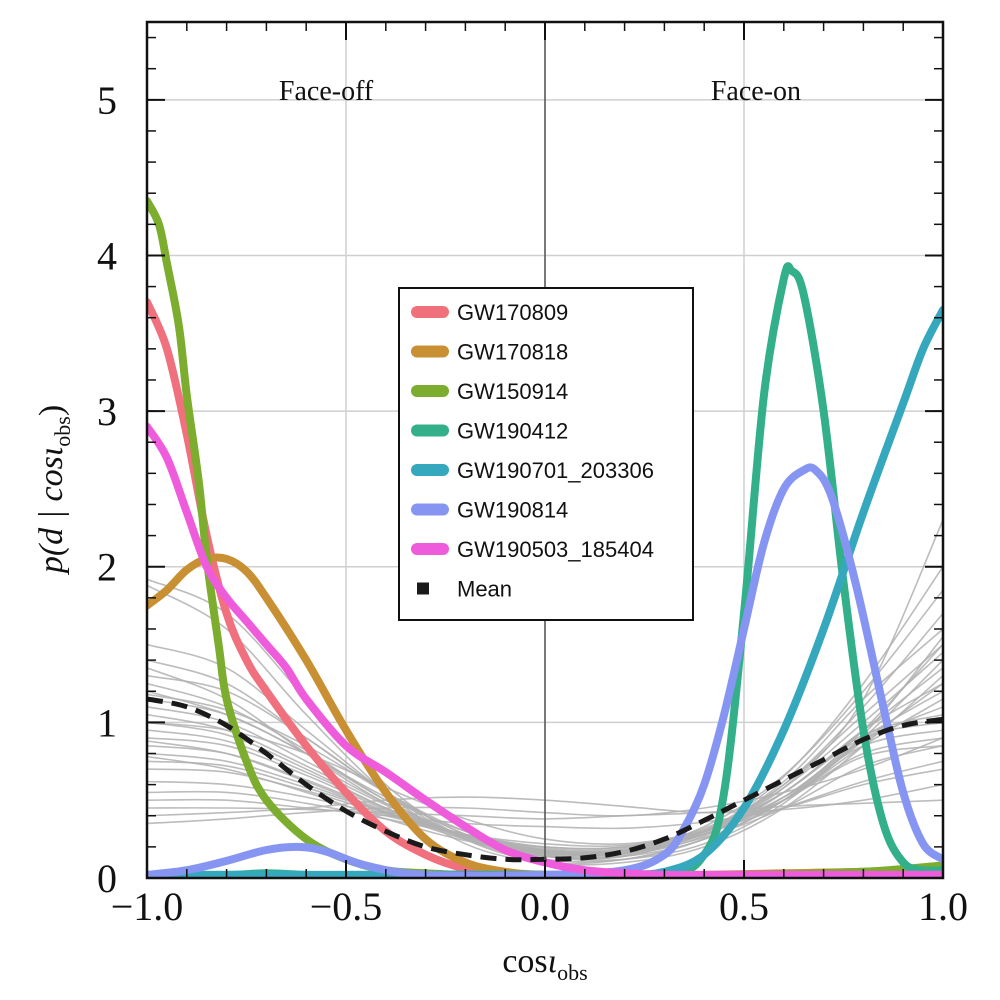 The height and width of the screenshot is (1000, 1000). I want to click on legend-box, so click(546, 454).